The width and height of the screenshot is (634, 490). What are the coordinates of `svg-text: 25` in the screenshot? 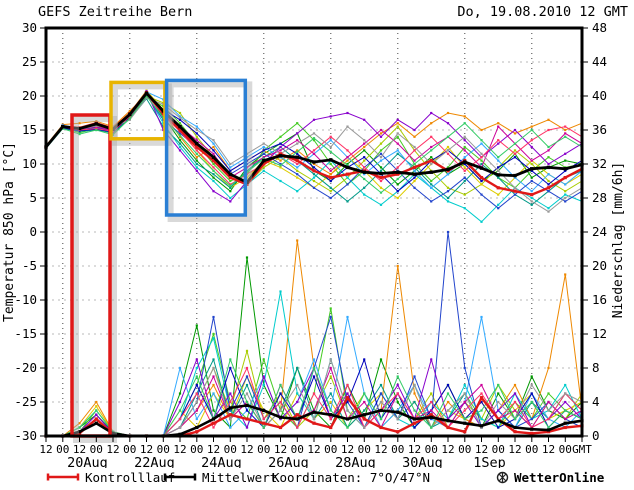 It's located at (29, 61).